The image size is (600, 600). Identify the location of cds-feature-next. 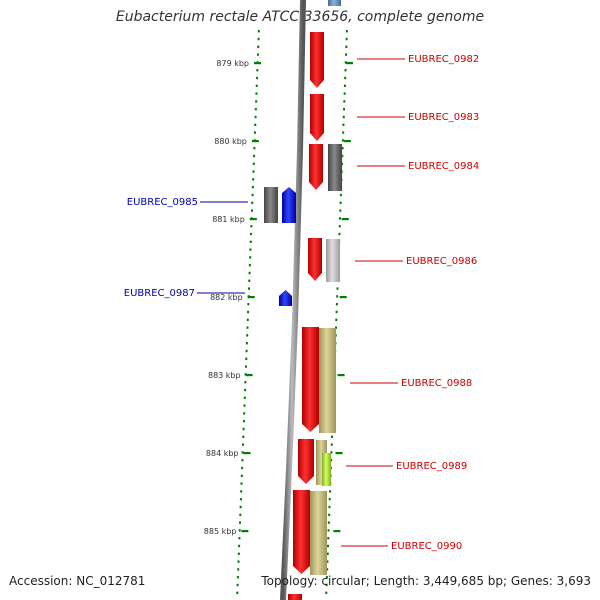
(295, 597).